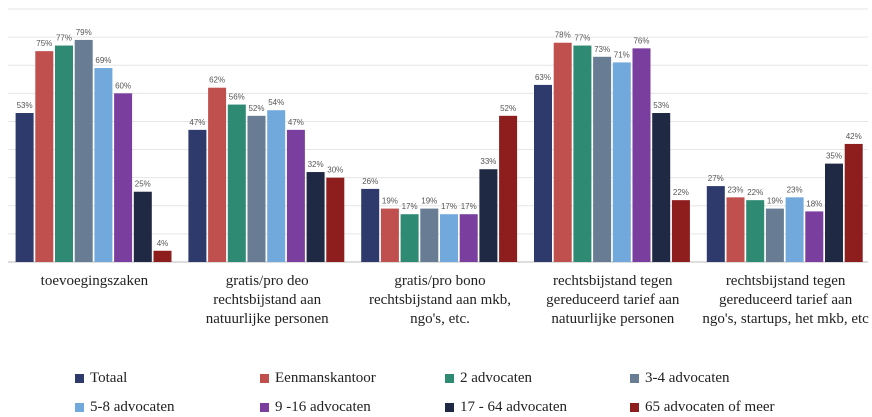 The height and width of the screenshot is (417, 872). What do you see at coordinates (237, 97) in the screenshot?
I see `value-label: 56%` at bounding box center [237, 97].